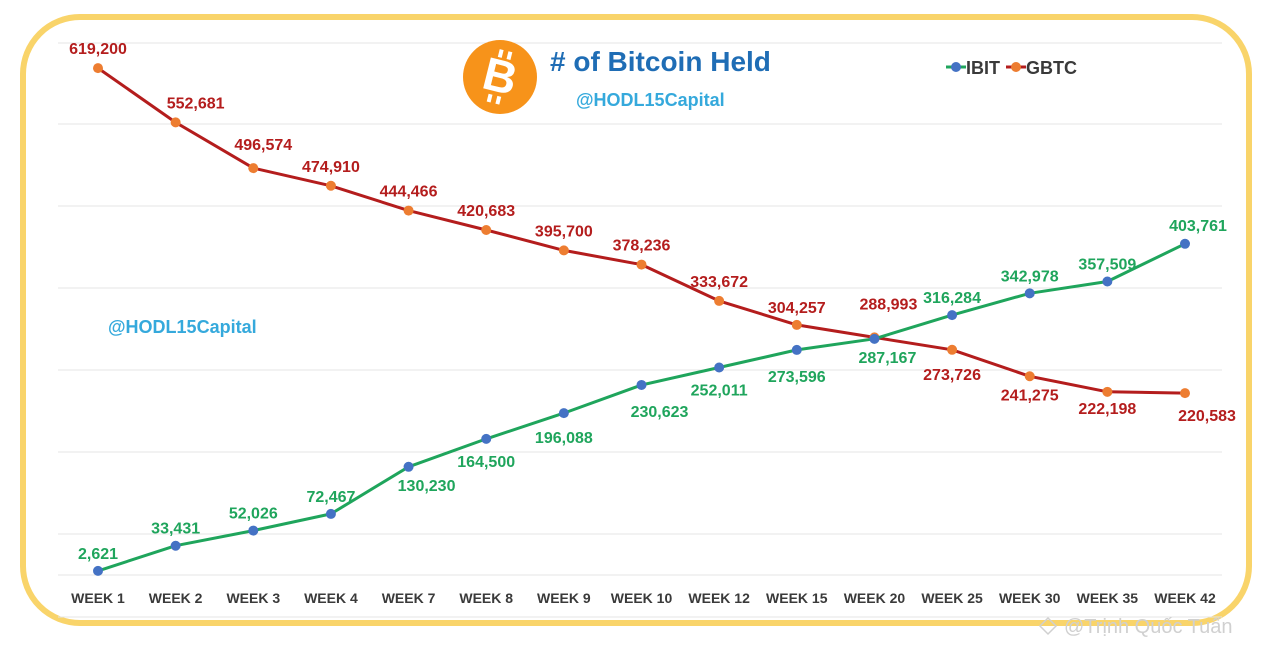  I want to click on data-label-gbtc: 496,574, so click(263, 145).